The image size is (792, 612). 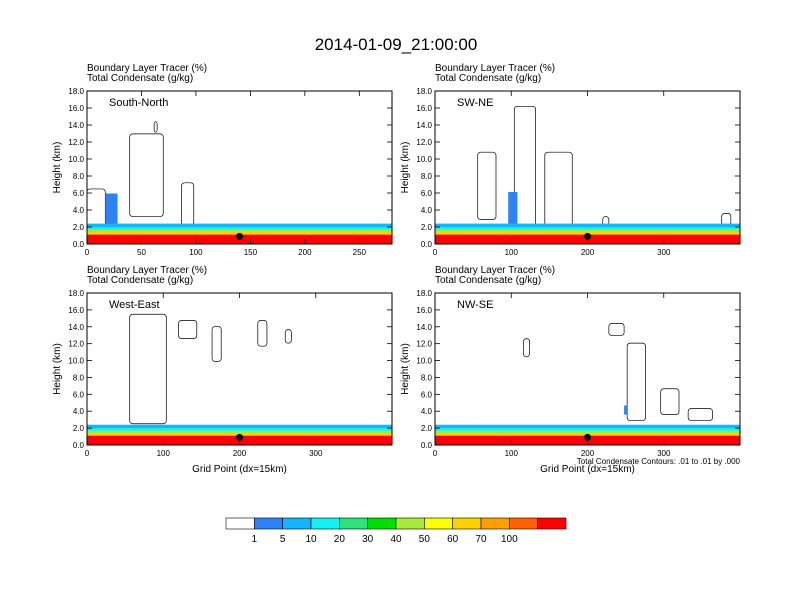 What do you see at coordinates (340, 539) in the screenshot?
I see `colorbar-label: 20` at bounding box center [340, 539].